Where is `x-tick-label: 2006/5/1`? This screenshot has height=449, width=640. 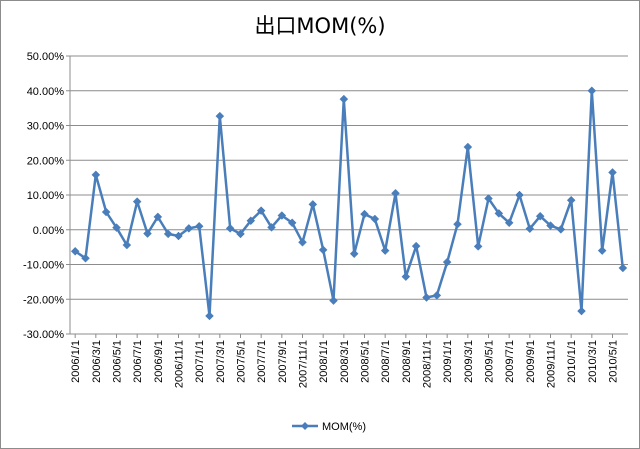
x-tick-label: 2006/5/1 is located at coordinates (118, 361).